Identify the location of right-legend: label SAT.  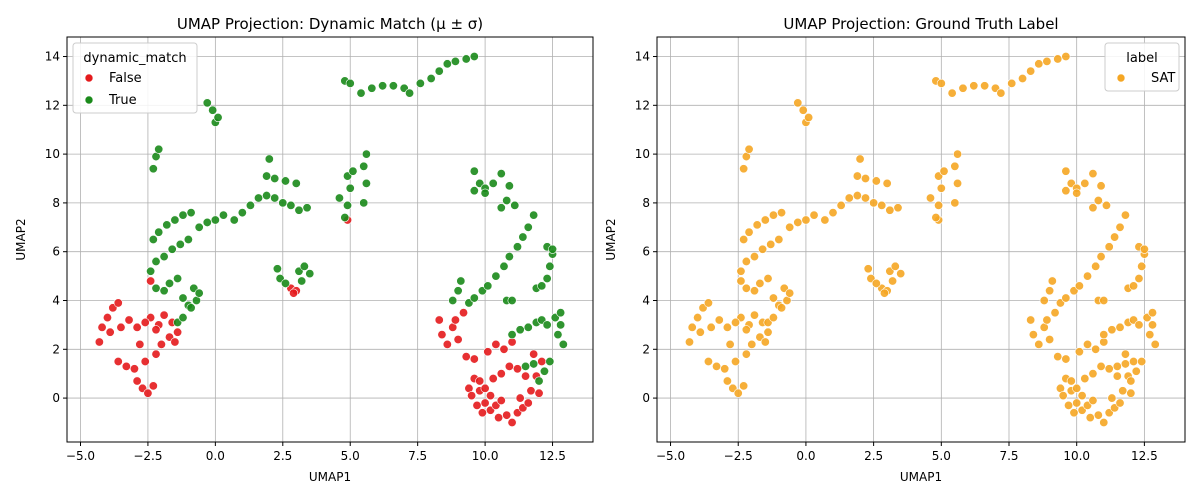
(1142, 67).